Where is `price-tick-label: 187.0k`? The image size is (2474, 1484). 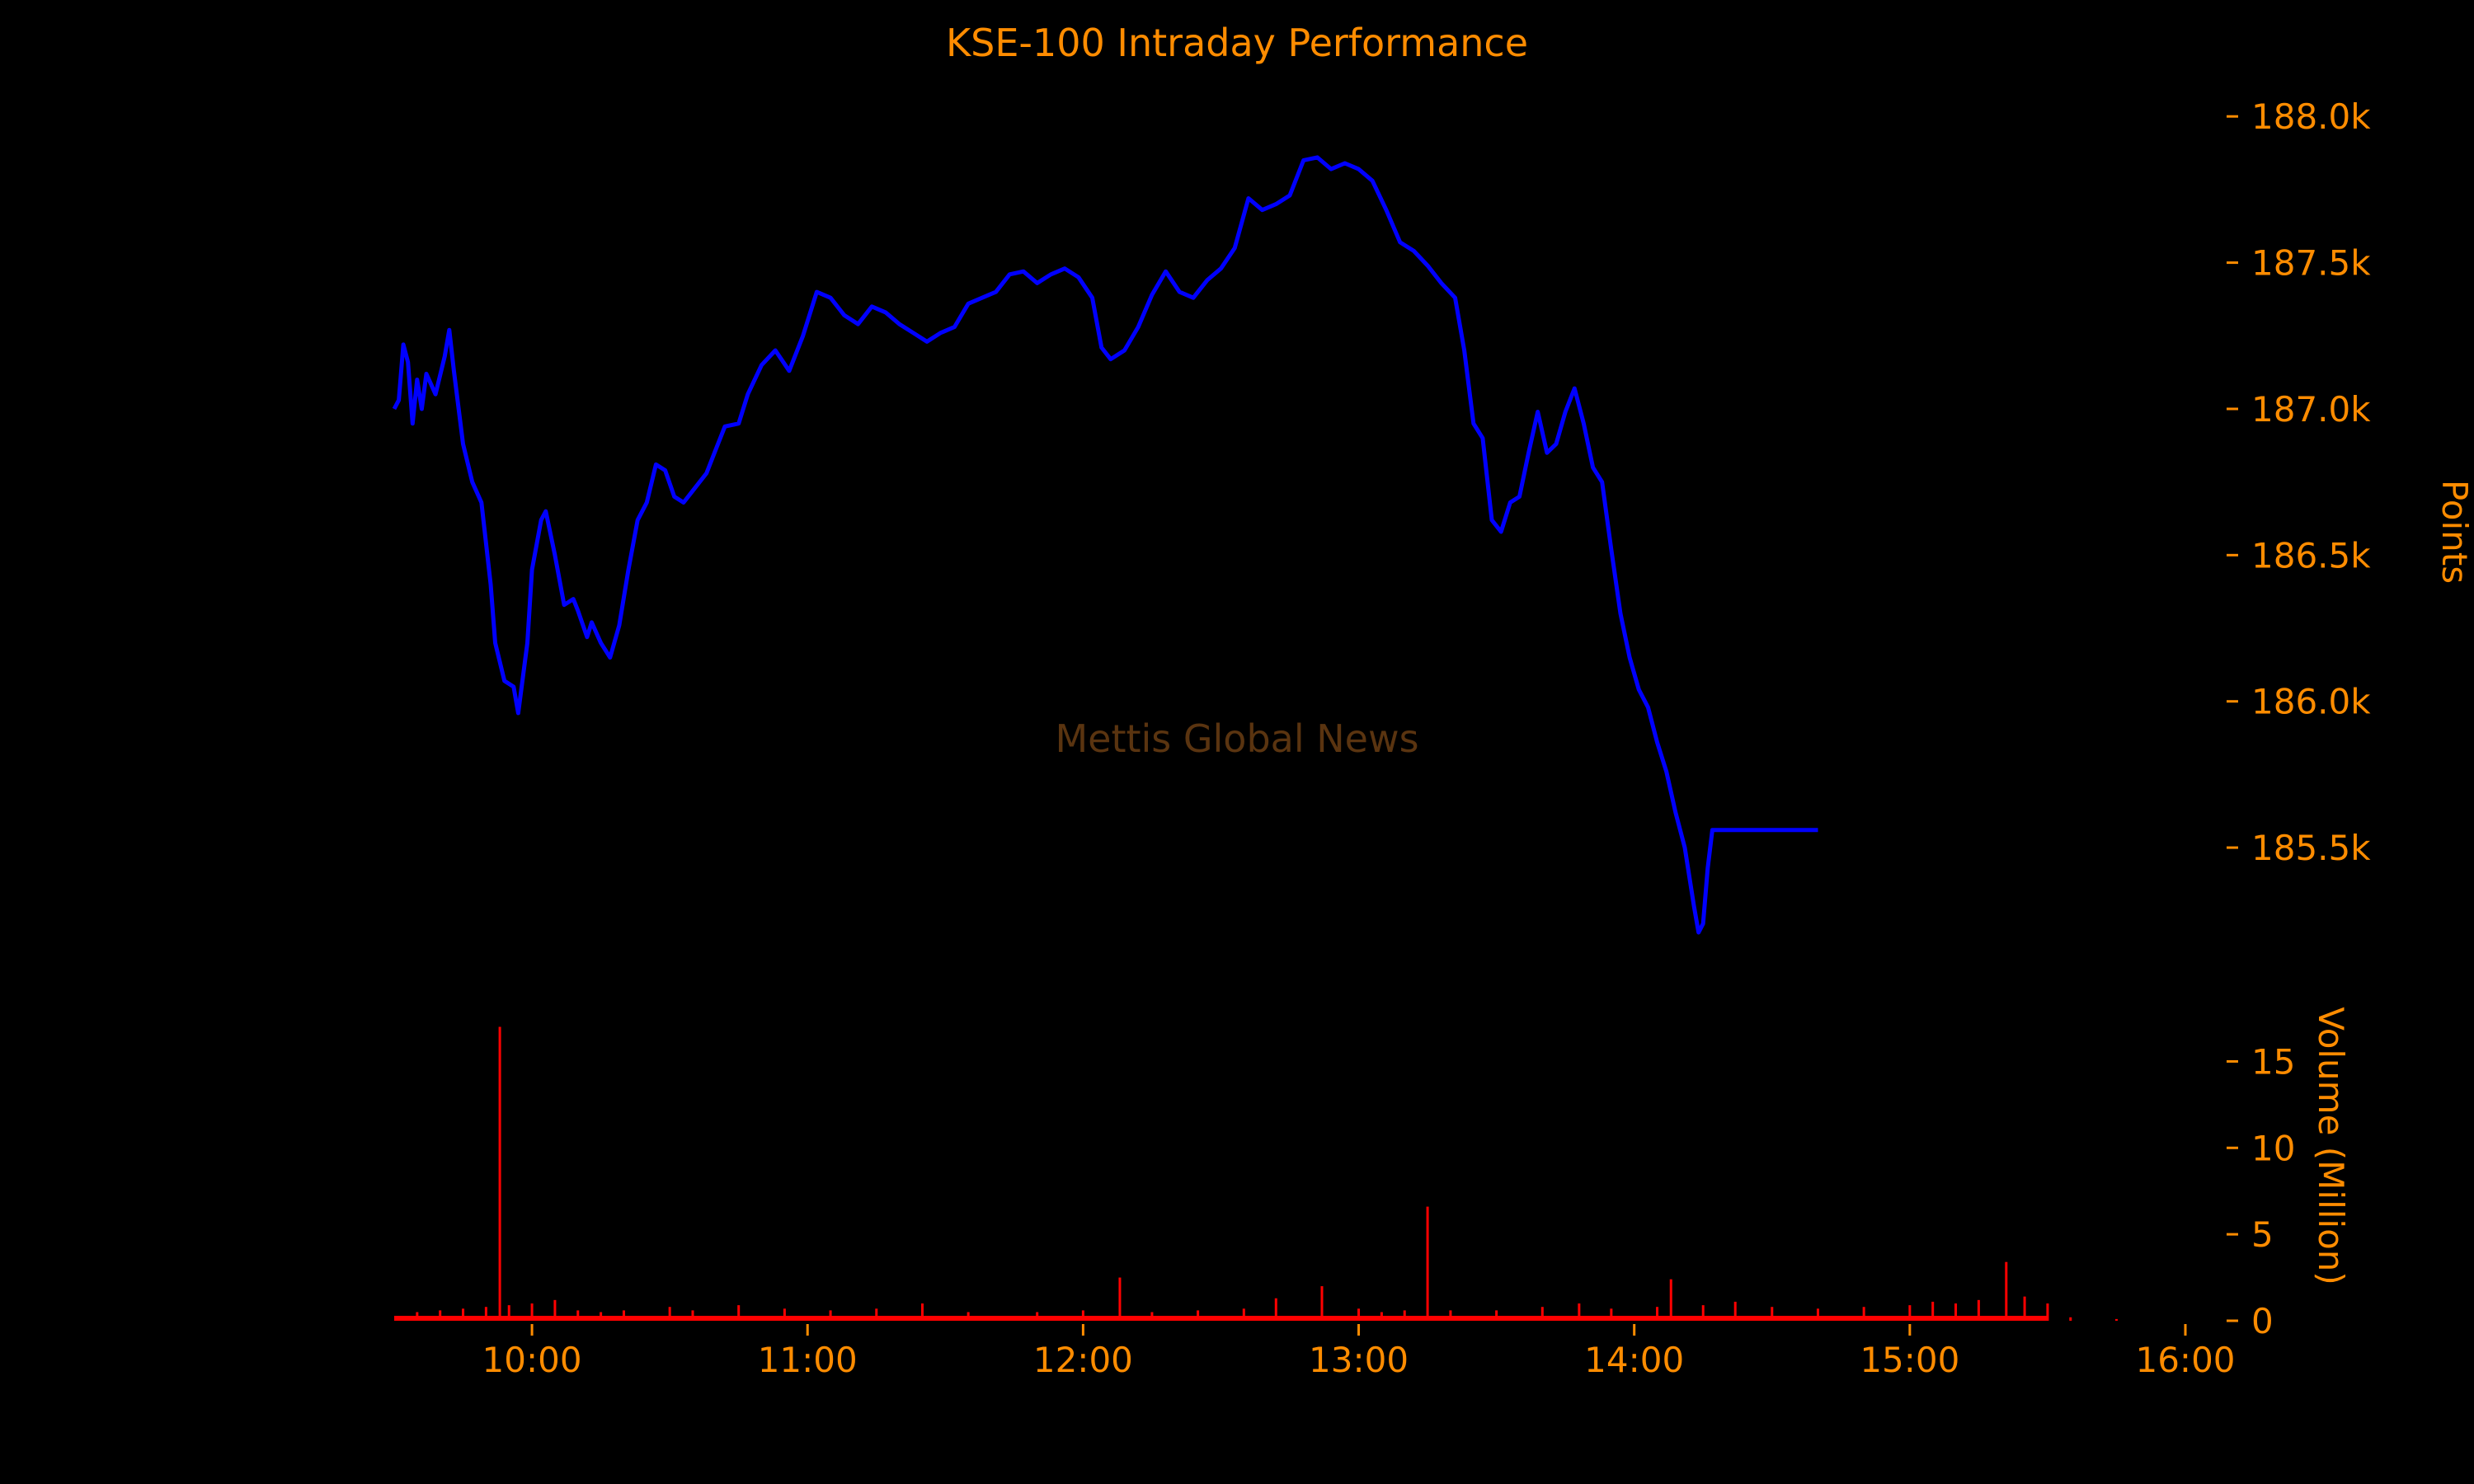
price-tick-label: 187.0k is located at coordinates (2311, 409).